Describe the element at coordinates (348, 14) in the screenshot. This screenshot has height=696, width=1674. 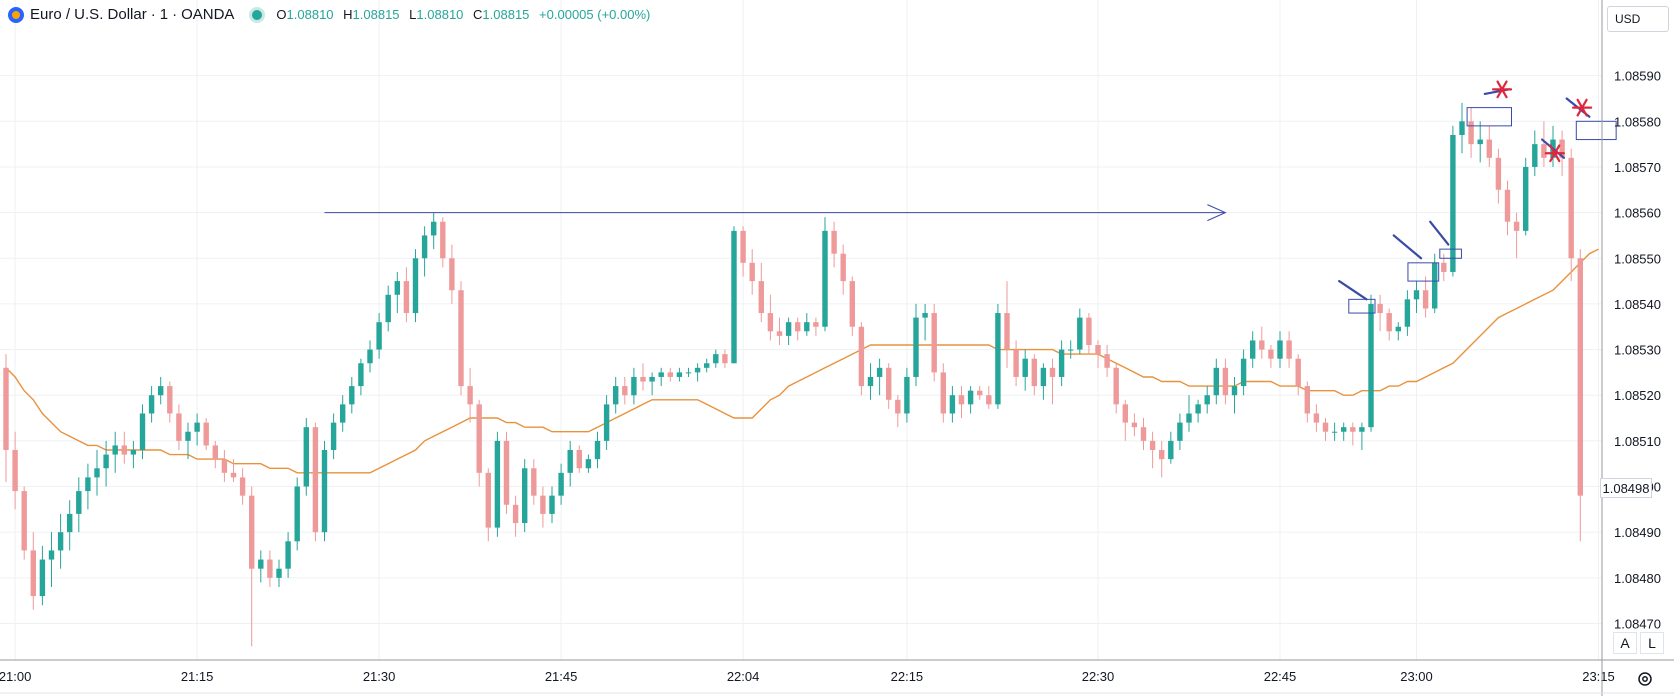
I see `high-label: H` at that location.